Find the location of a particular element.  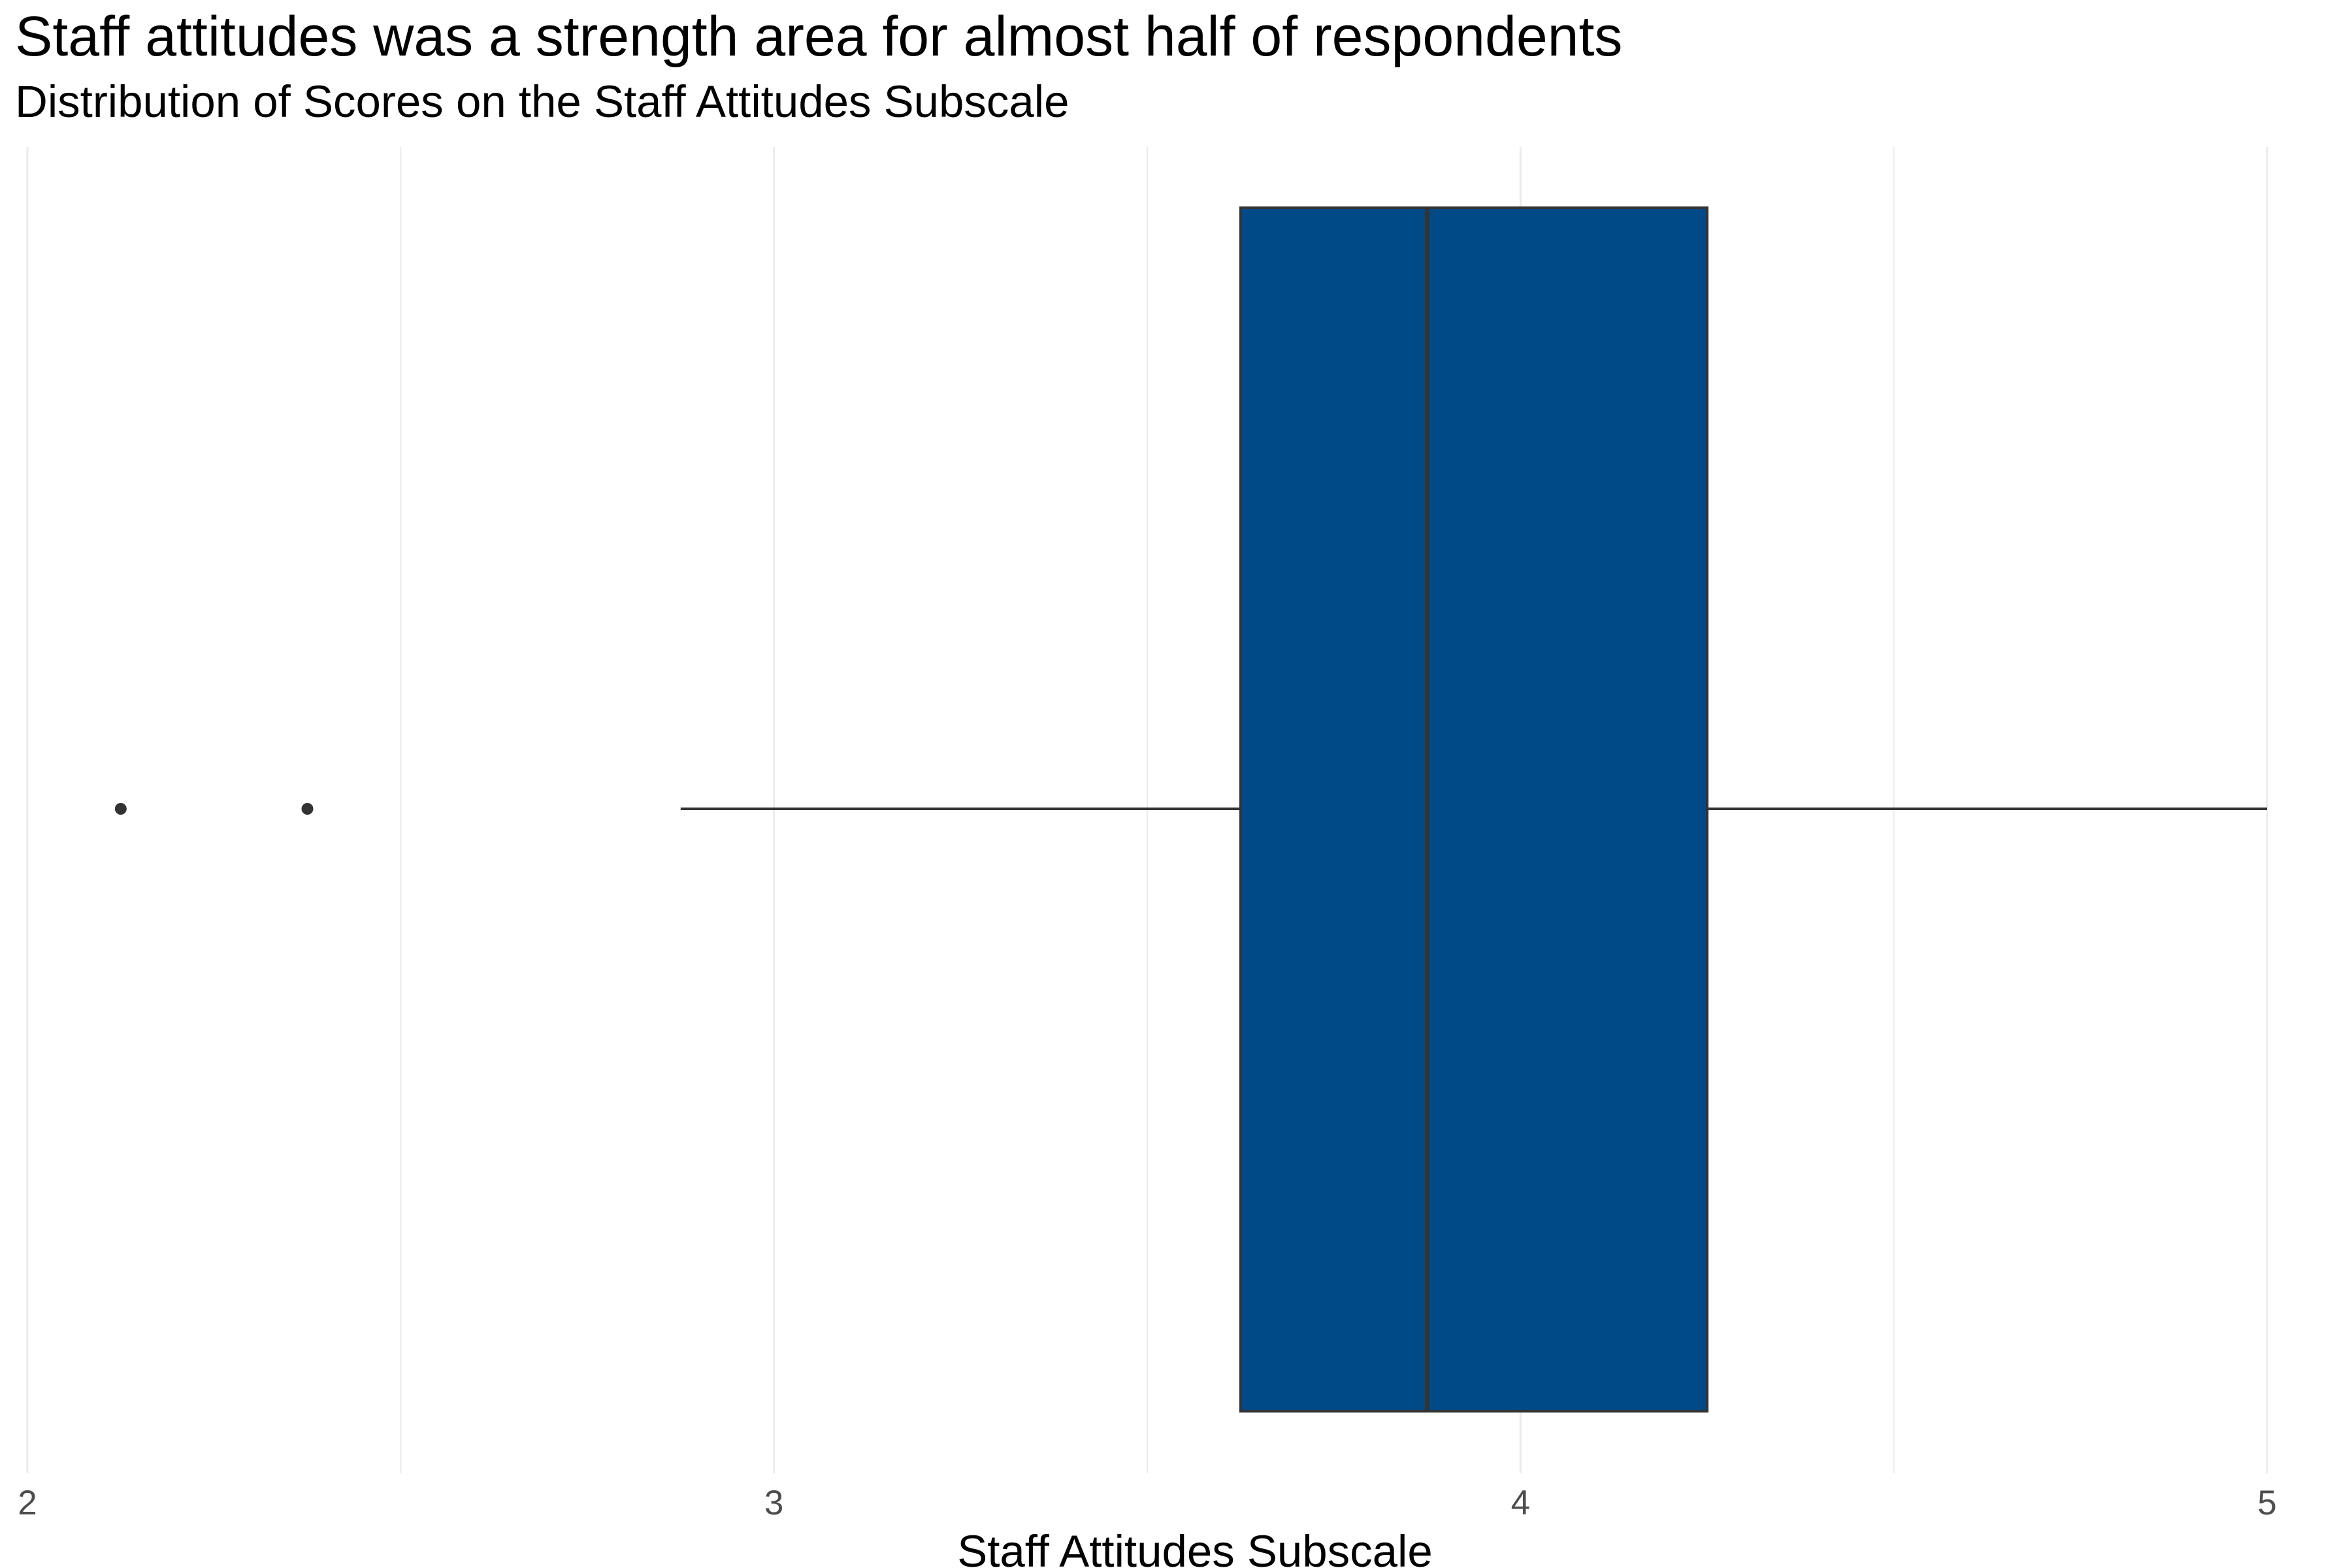

x-axis-title: Staff Attitudes Subscale is located at coordinates (1195, 1547).